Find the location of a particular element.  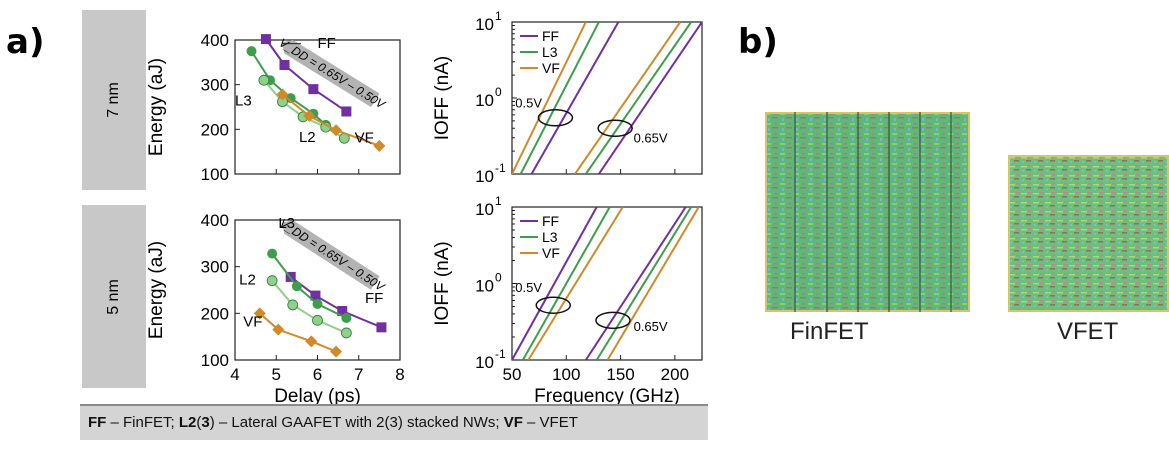

series-line-l3 is located at coordinates (309, 285).